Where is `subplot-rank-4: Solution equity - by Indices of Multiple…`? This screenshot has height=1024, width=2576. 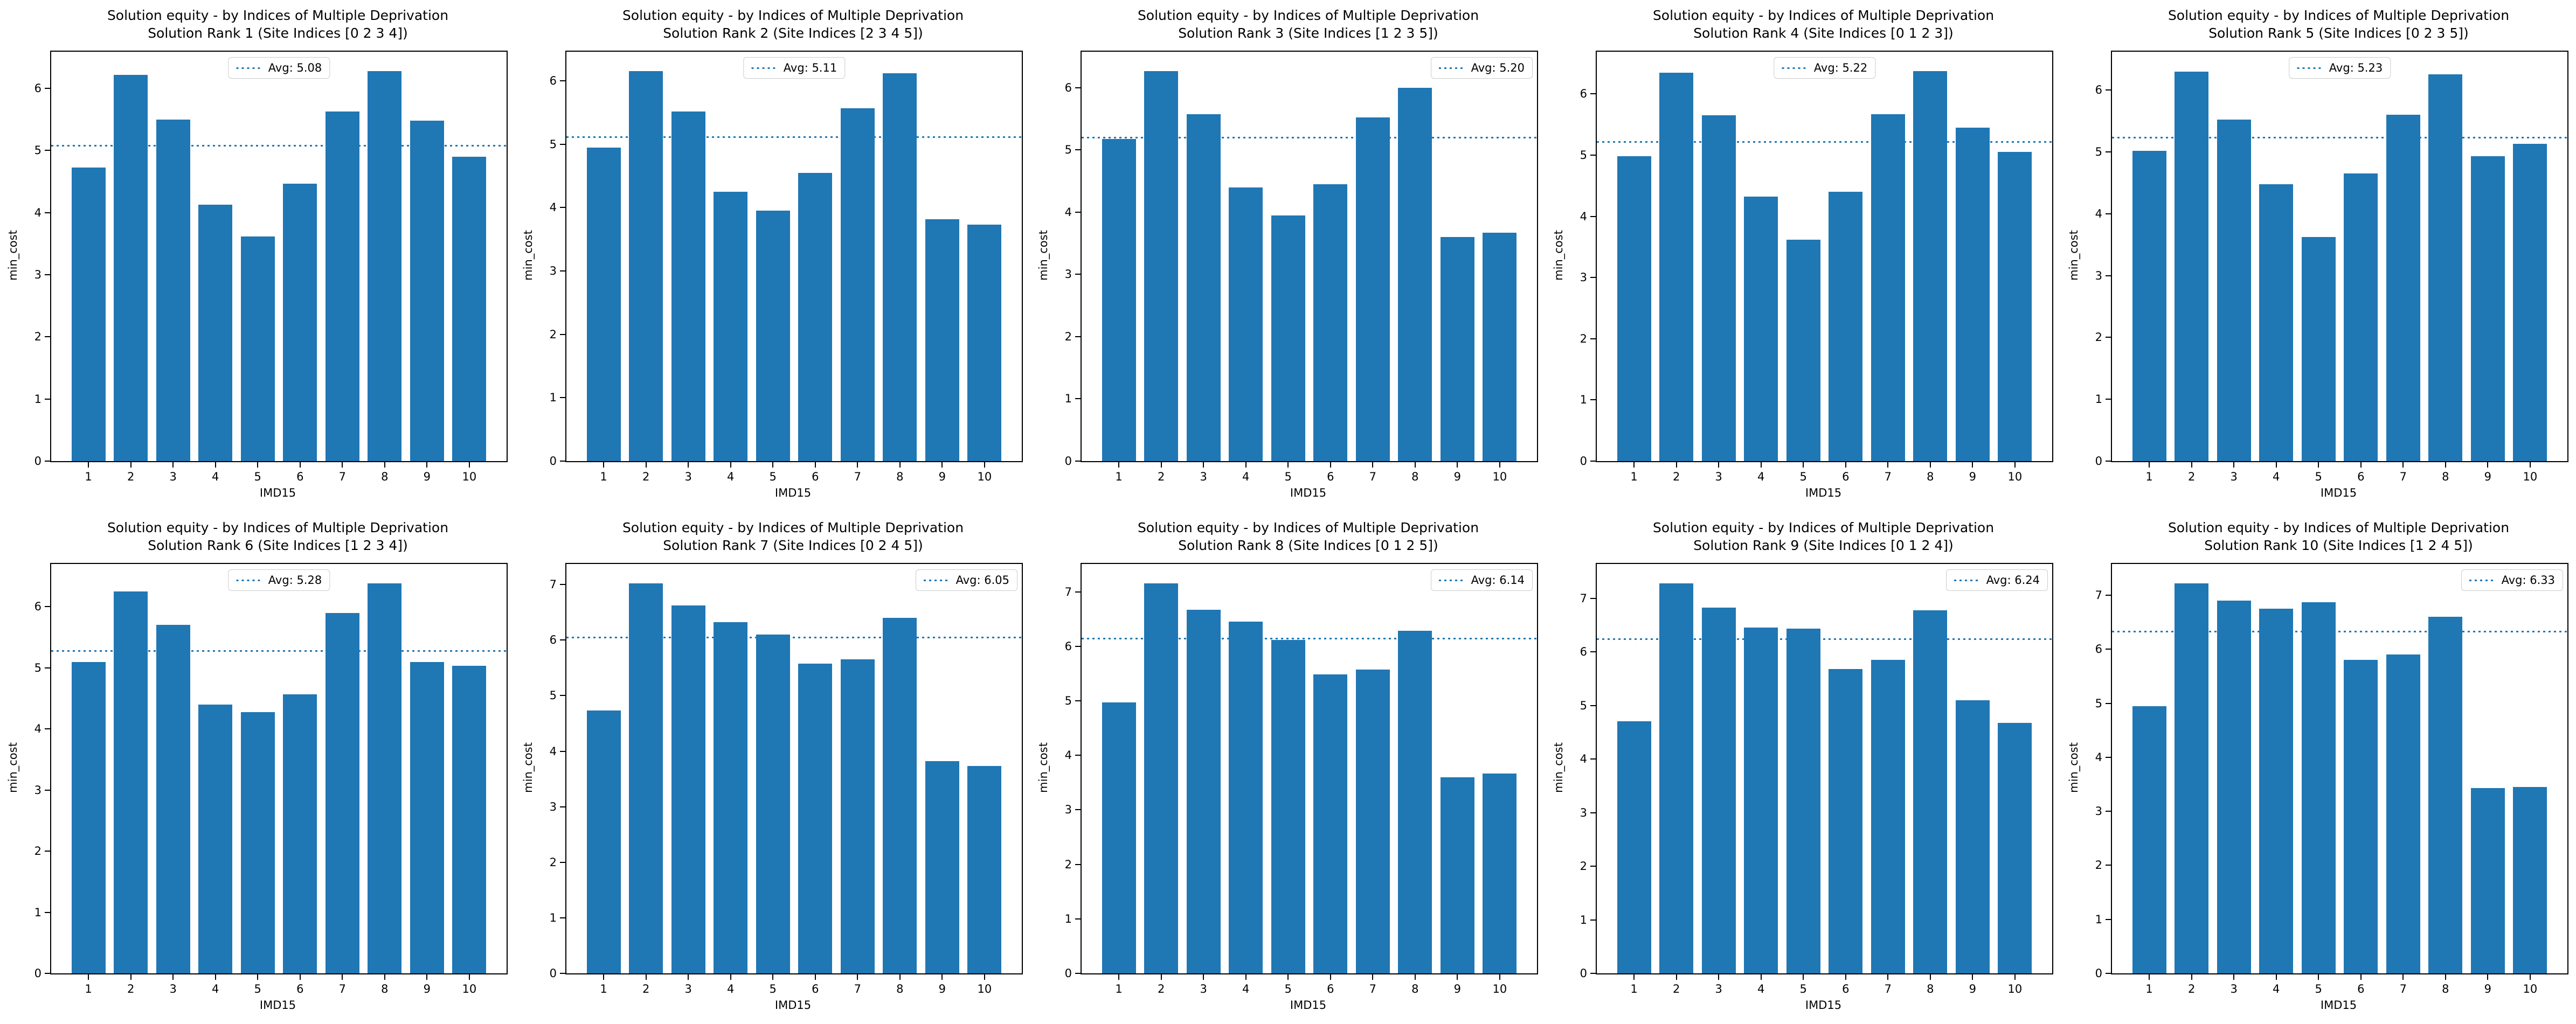 subplot-rank-4: Solution equity - by Indices of Multiple… is located at coordinates (1804, 256).